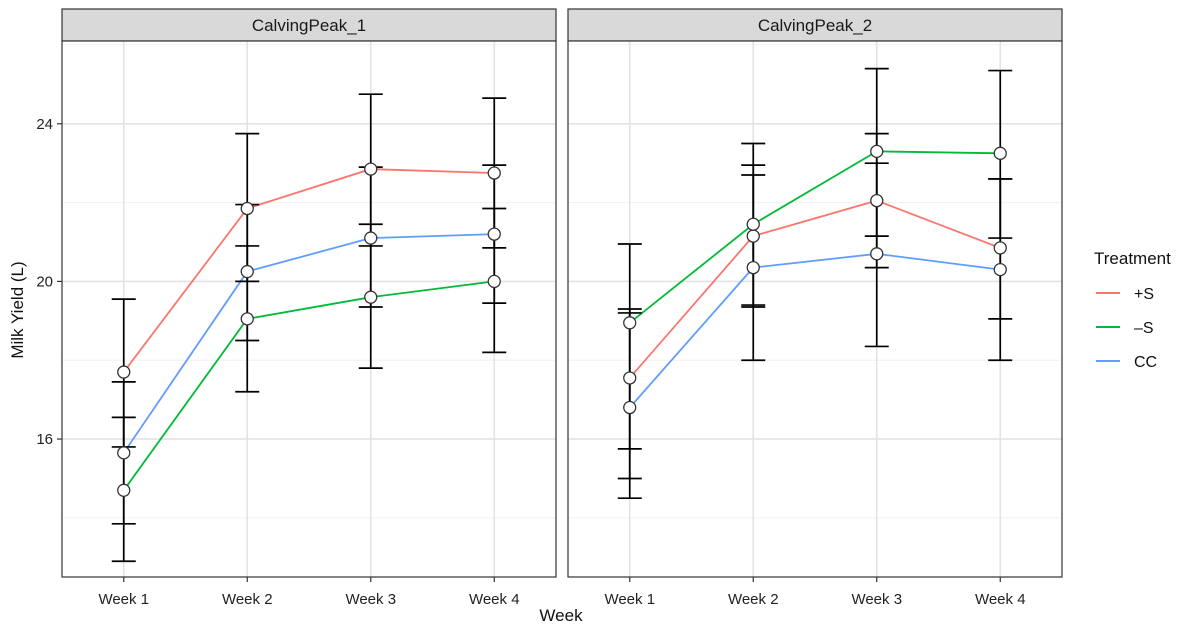  What do you see at coordinates (17, 309) in the screenshot?
I see `y-axis-title: Milk Yield (L)` at bounding box center [17, 309].